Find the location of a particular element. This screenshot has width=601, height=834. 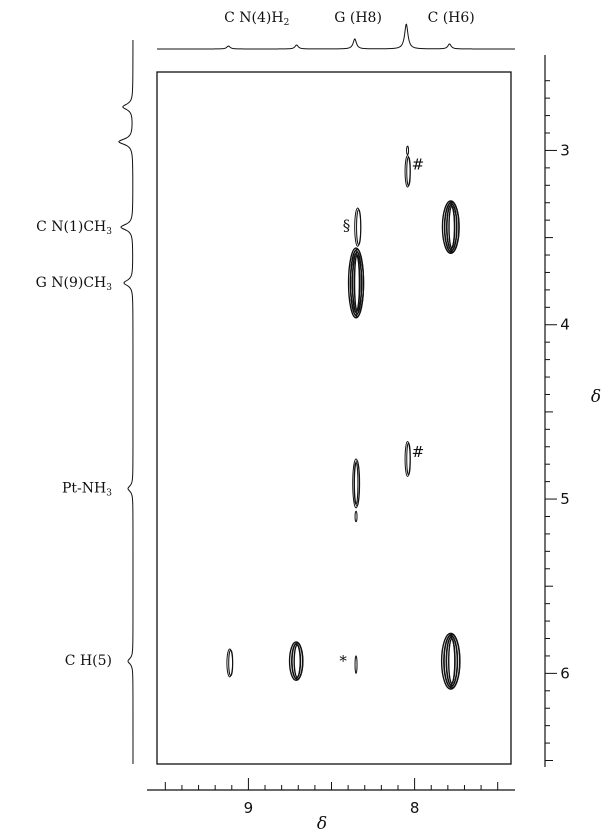

left-projection-label: G N(9)CH3 is located at coordinates (74, 284).